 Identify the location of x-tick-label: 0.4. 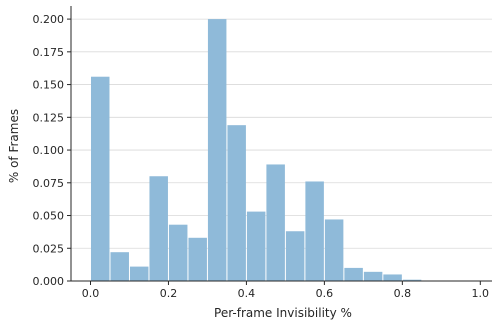
(247, 293).